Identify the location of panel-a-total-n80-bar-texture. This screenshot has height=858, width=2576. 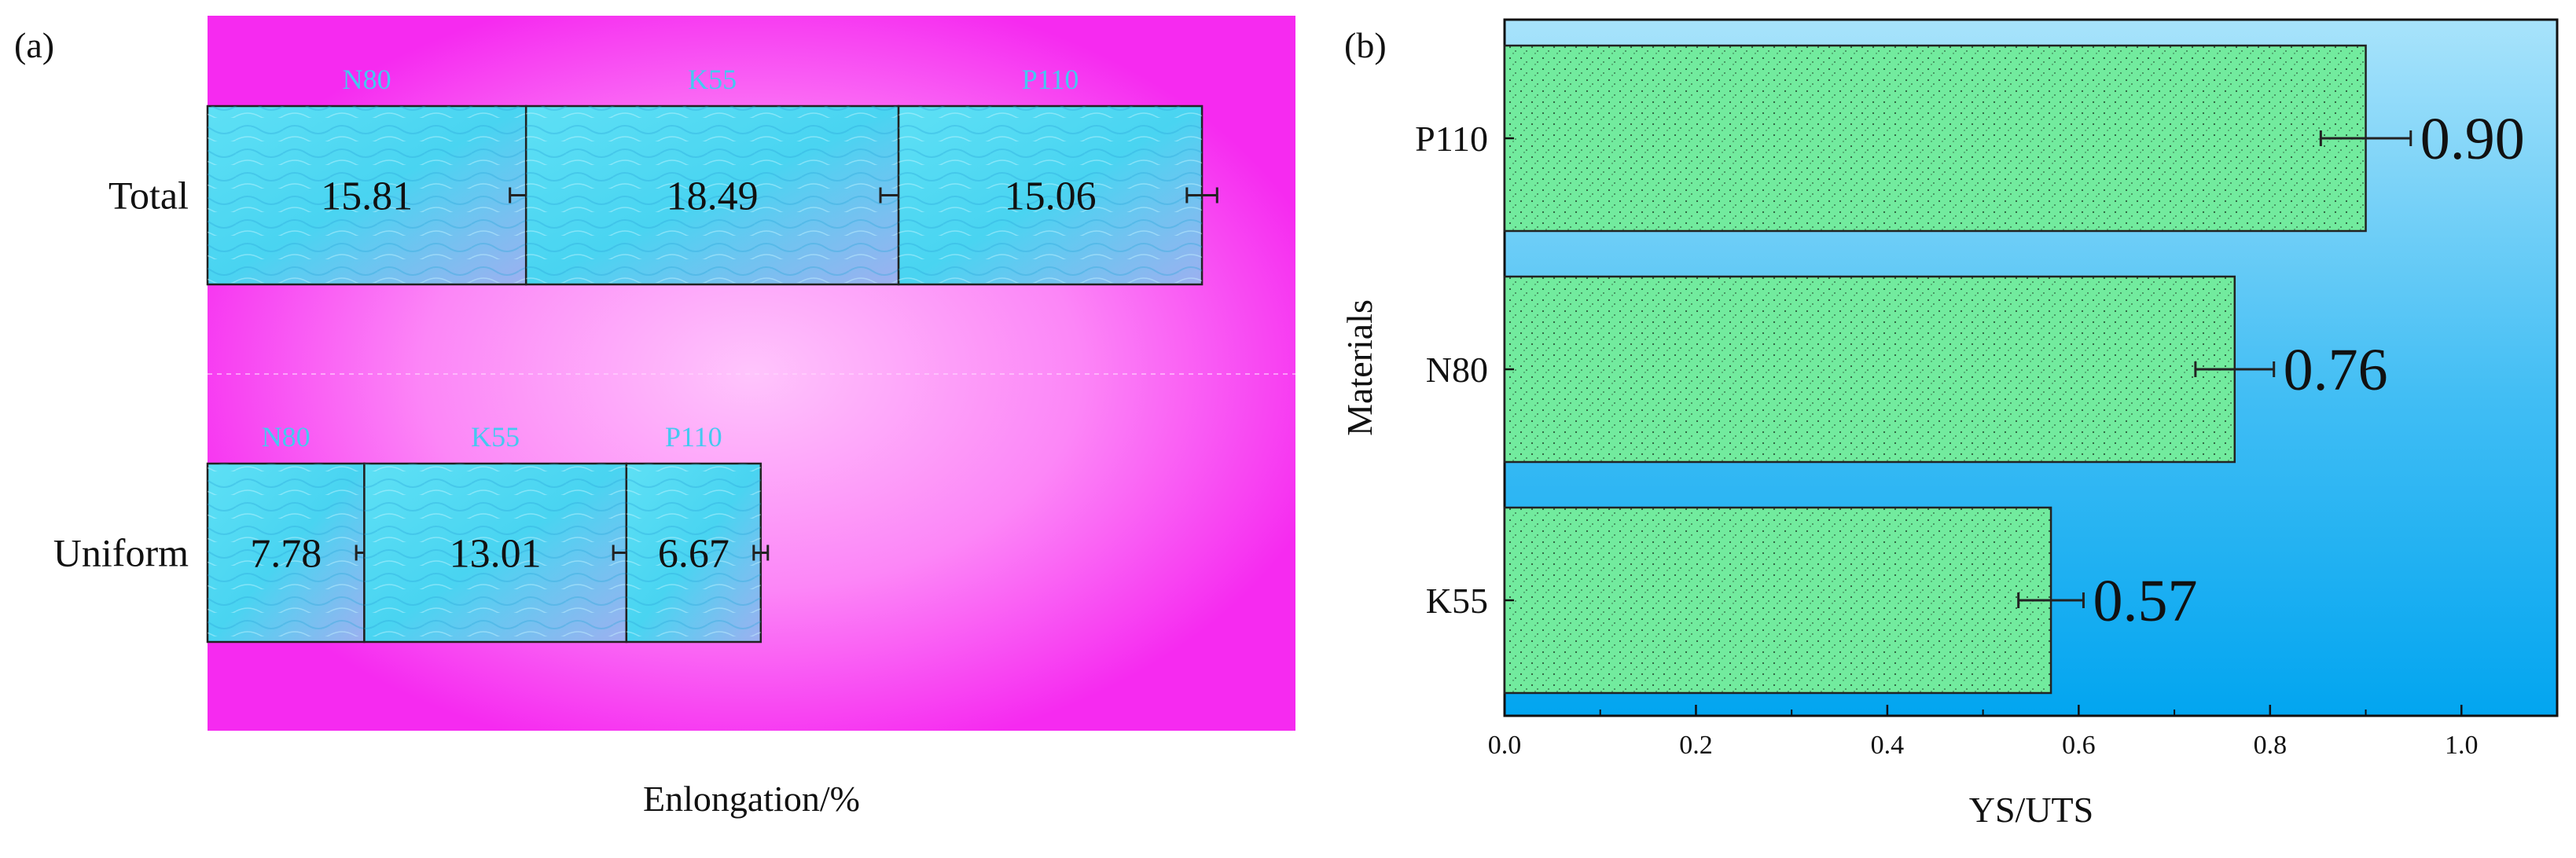
(367, 195).